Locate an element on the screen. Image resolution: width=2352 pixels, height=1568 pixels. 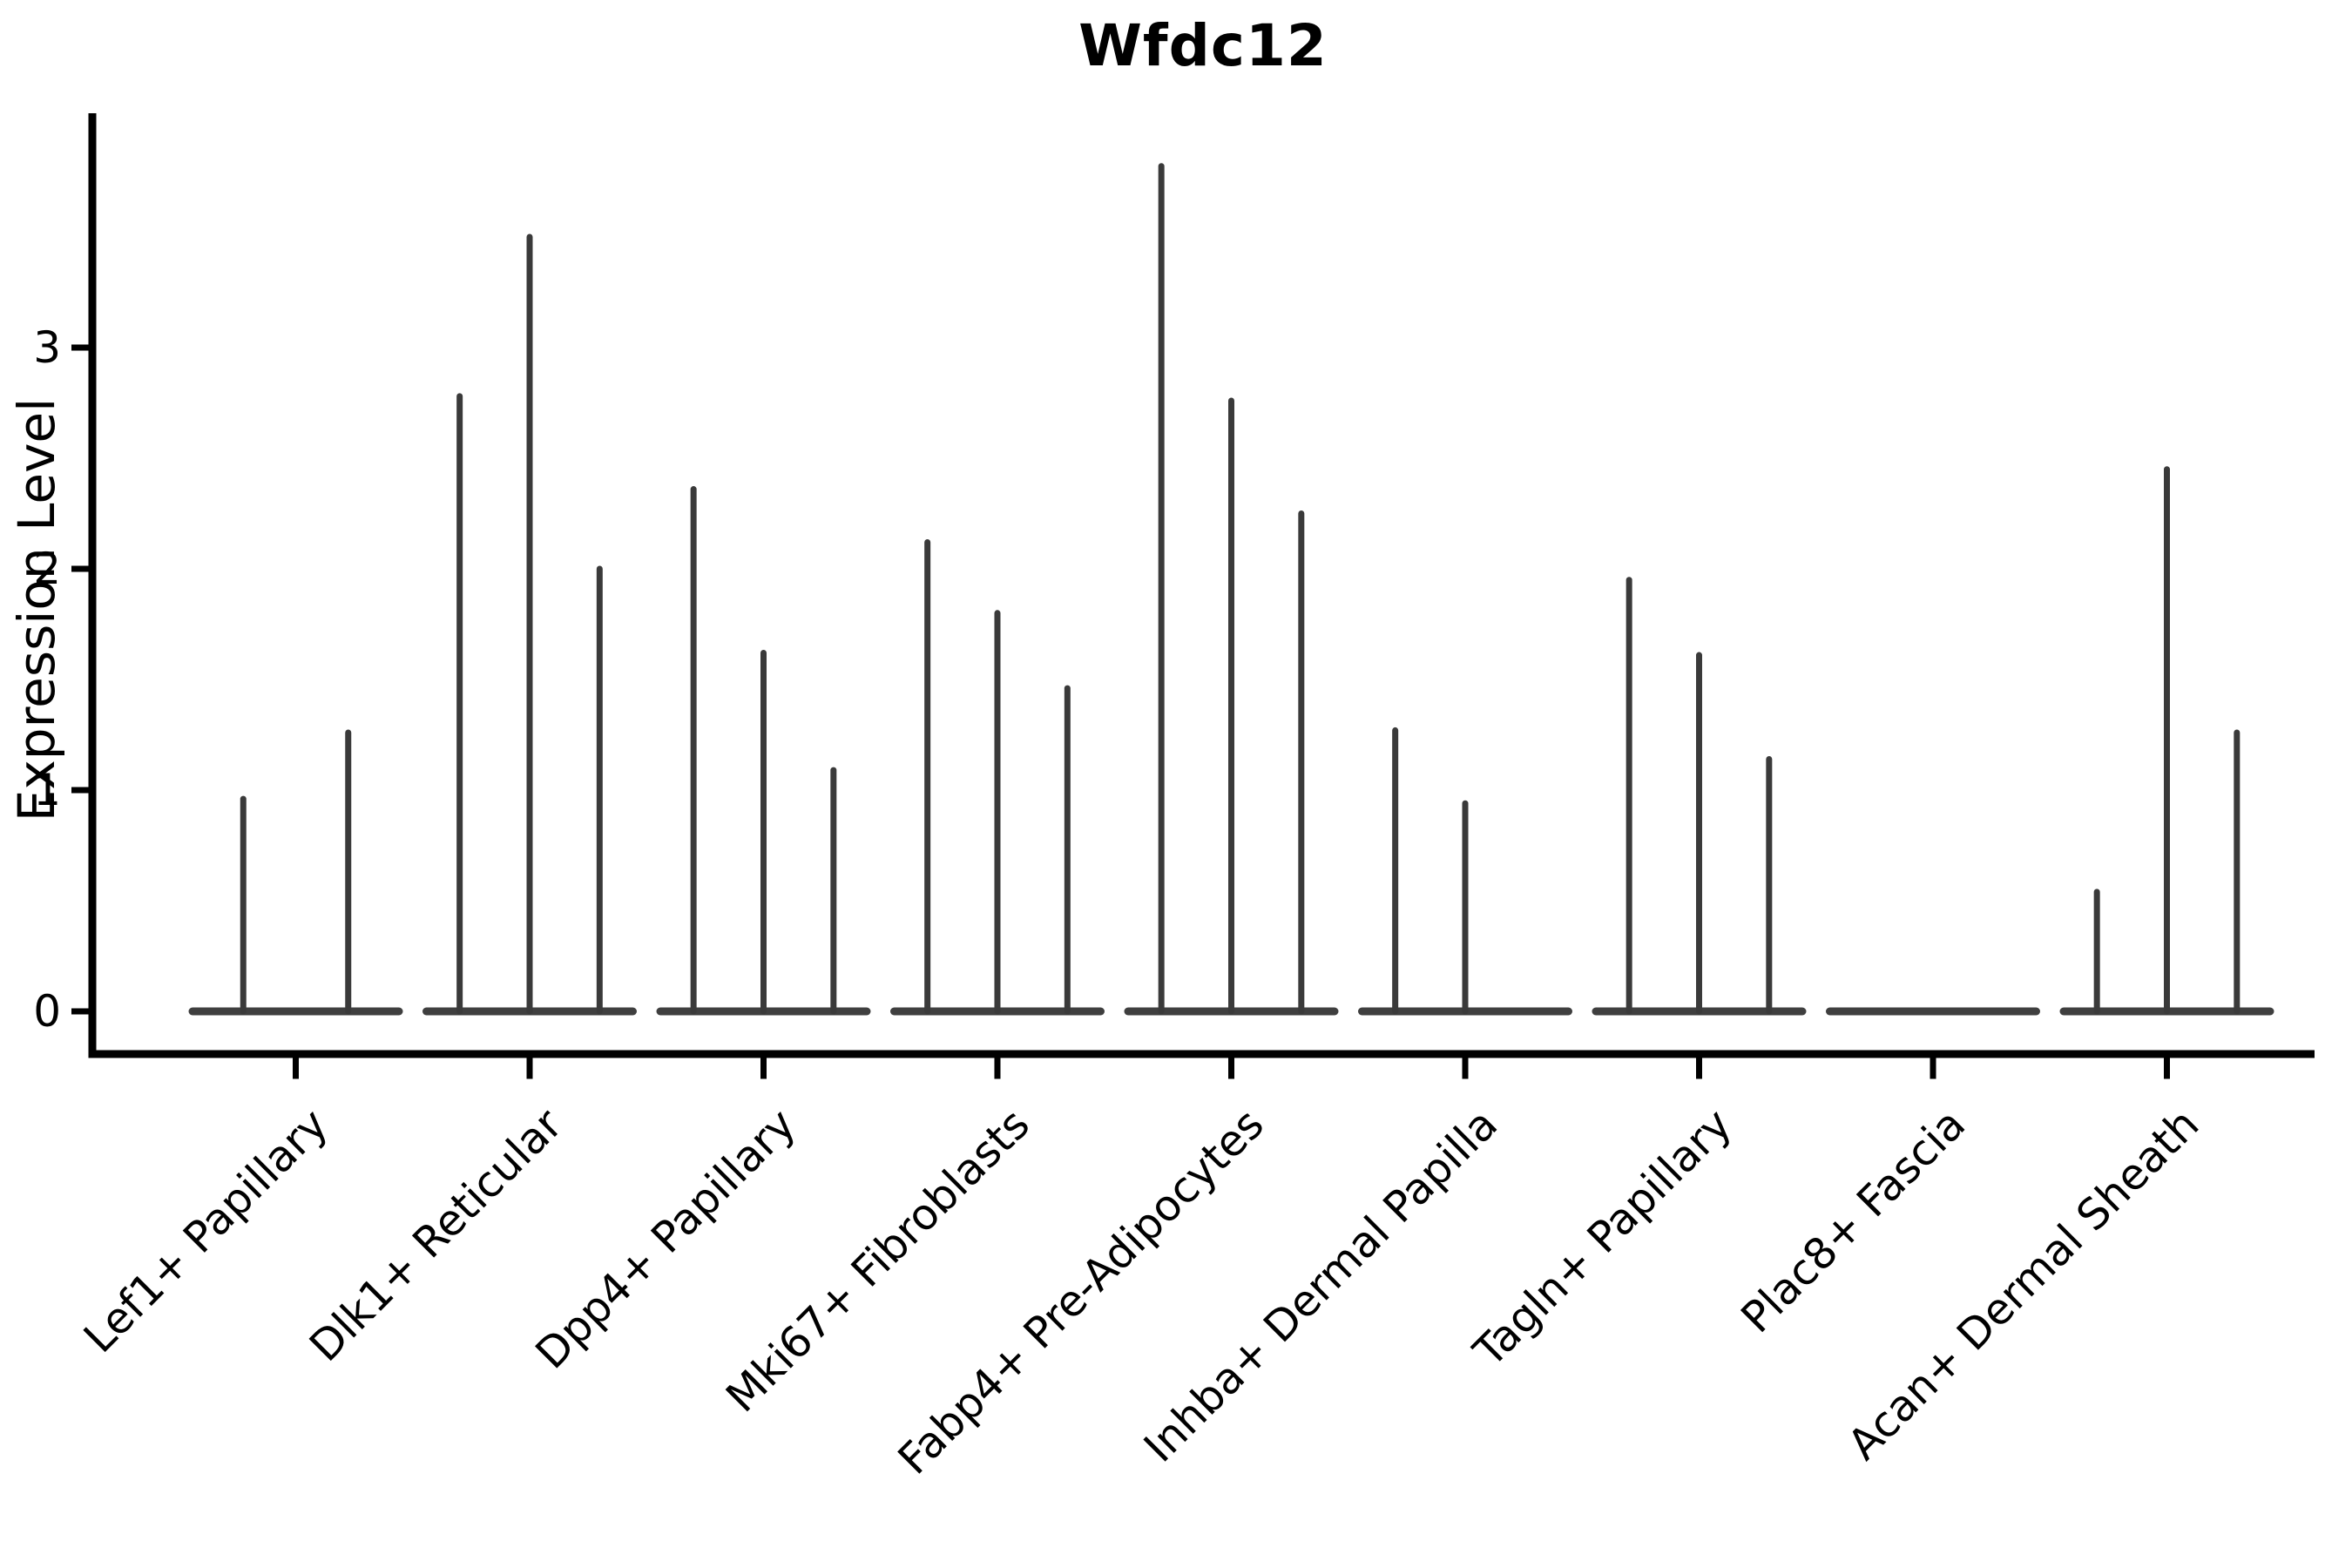
chart-title: Wfdc12 is located at coordinates (1203, 45).